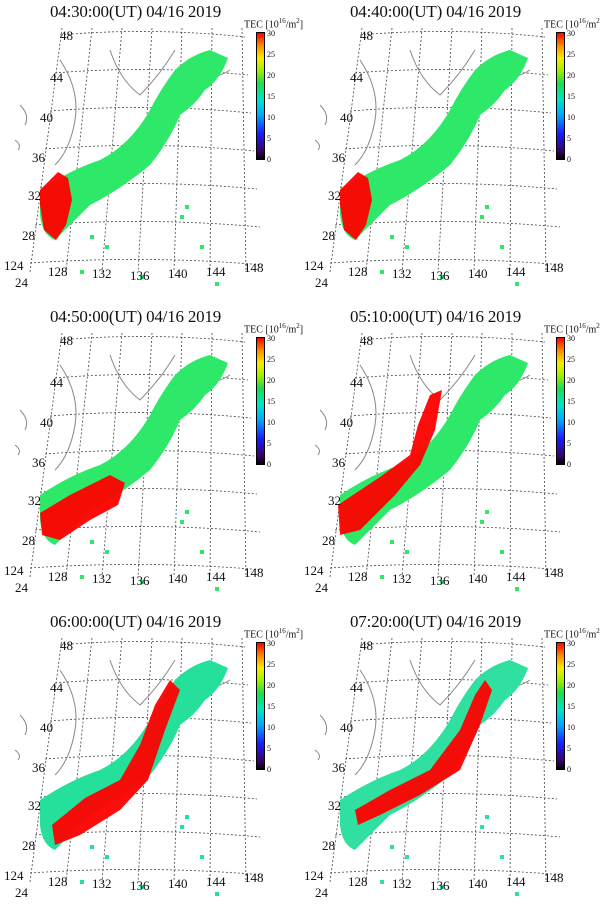 The image size is (600, 915). Describe the element at coordinates (436, 316) in the screenshot. I see `panel-title: 05:10:00(UT) 04/16 2019` at that location.